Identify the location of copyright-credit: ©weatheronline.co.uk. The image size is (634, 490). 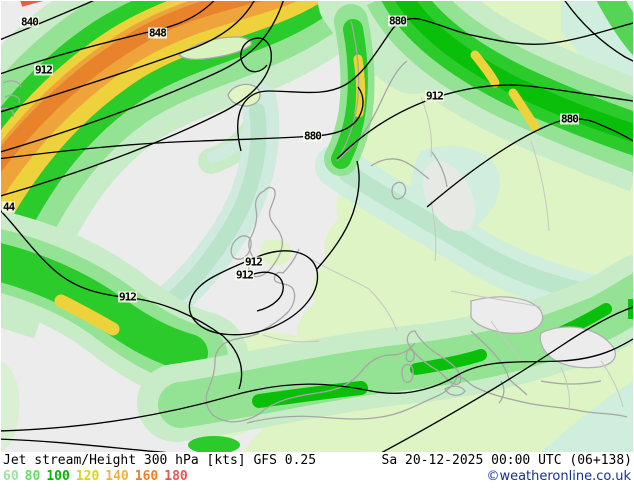
(558, 476).